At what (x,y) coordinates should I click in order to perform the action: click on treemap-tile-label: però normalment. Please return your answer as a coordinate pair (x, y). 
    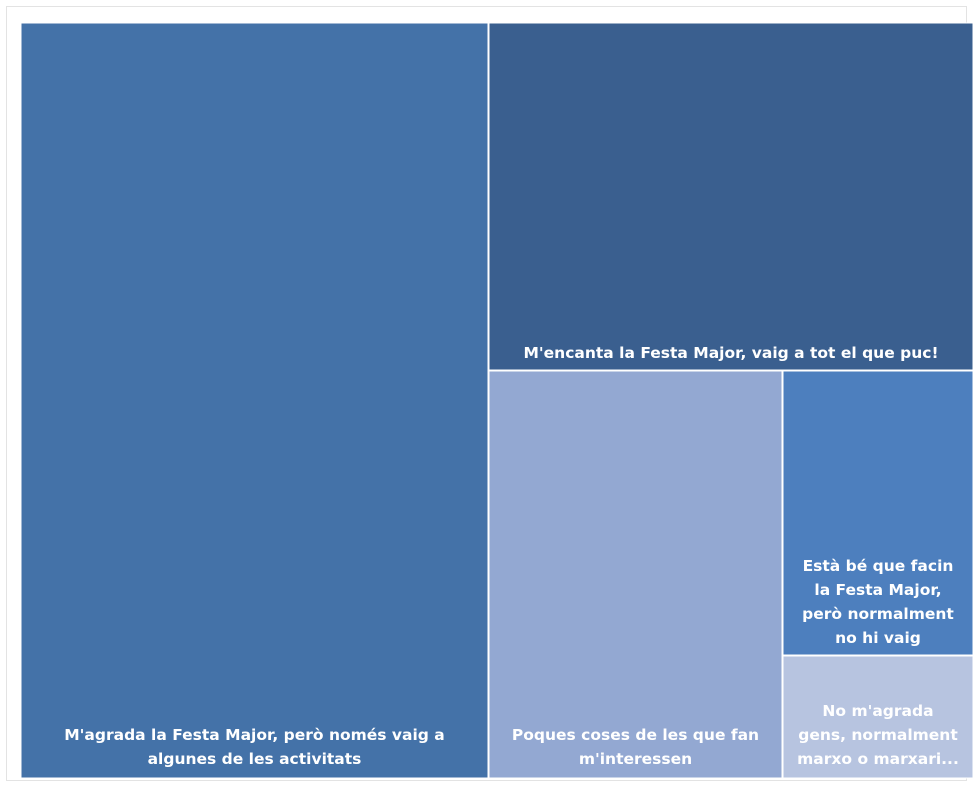
    Looking at the image, I should click on (878, 614).